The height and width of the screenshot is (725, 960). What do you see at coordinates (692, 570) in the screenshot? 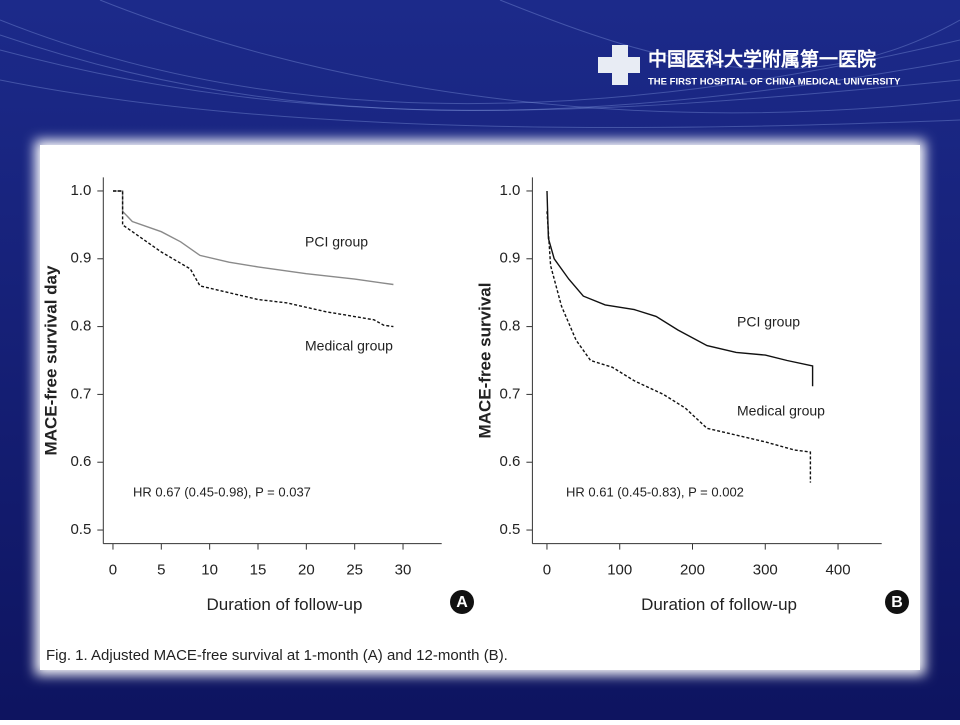
I see `x-tick-label: 200` at bounding box center [692, 570].